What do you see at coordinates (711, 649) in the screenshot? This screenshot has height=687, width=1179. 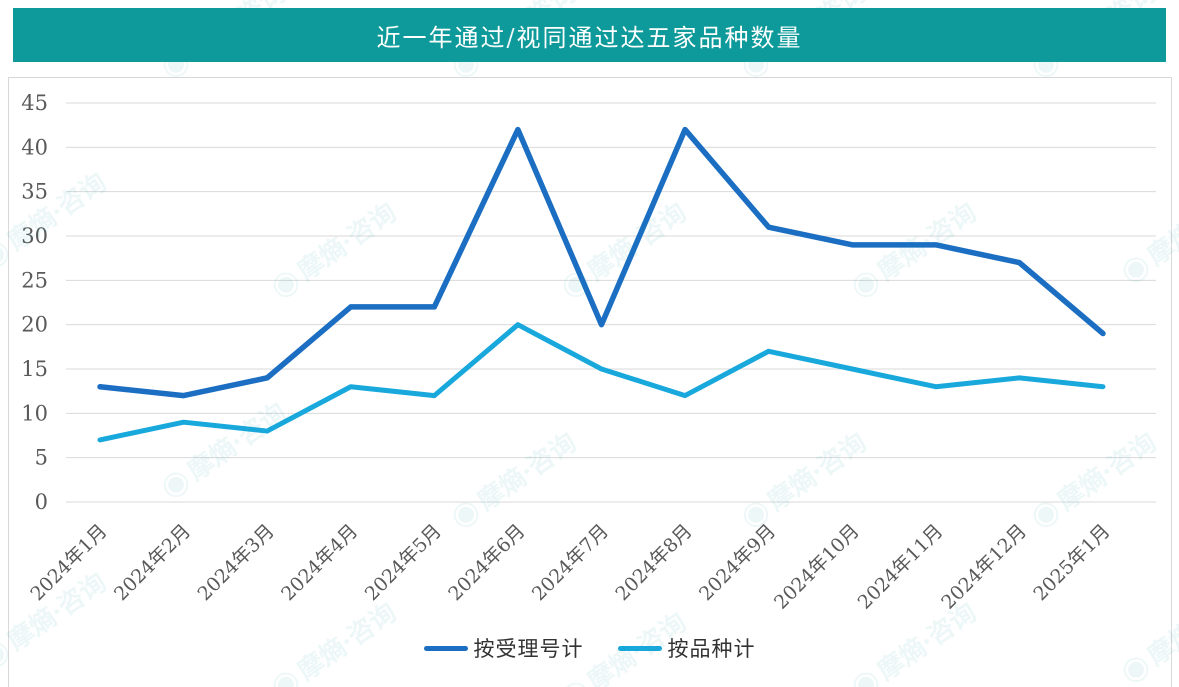 I see `legend-label-1: 按品种计` at bounding box center [711, 649].